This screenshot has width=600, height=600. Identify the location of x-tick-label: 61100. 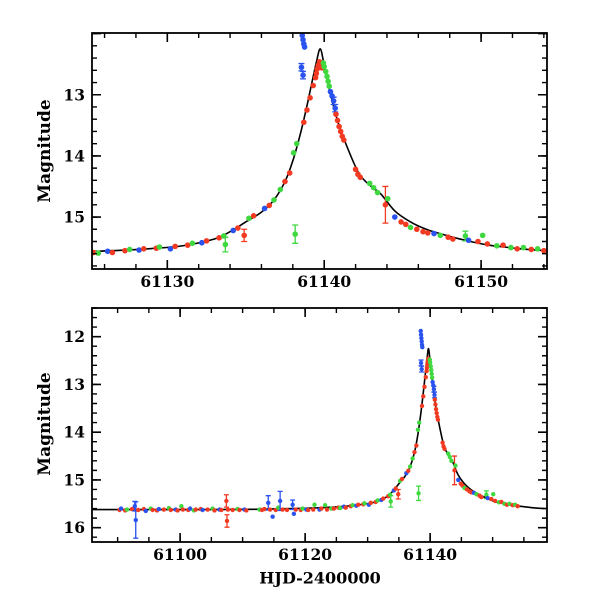
(180, 554).